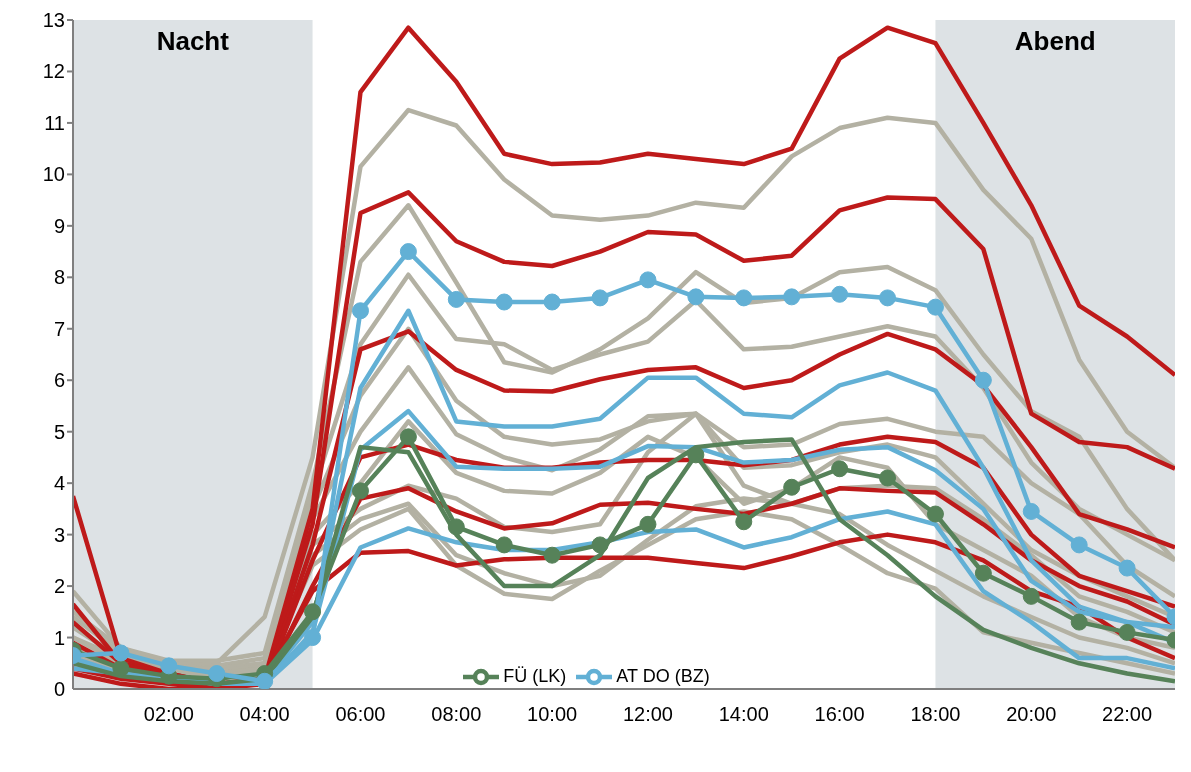 The width and height of the screenshot is (1191, 772). What do you see at coordinates (663, 675) in the screenshot?
I see `legend-label: AT DO (BZ)` at bounding box center [663, 675].